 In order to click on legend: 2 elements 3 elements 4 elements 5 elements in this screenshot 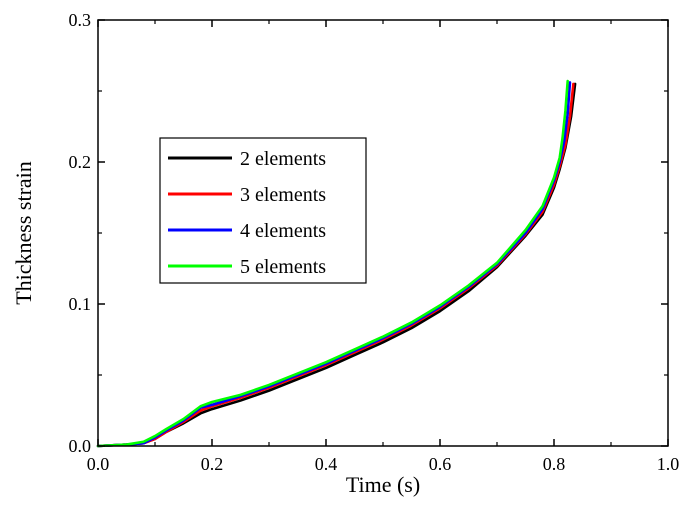, I will do `click(263, 210)`.